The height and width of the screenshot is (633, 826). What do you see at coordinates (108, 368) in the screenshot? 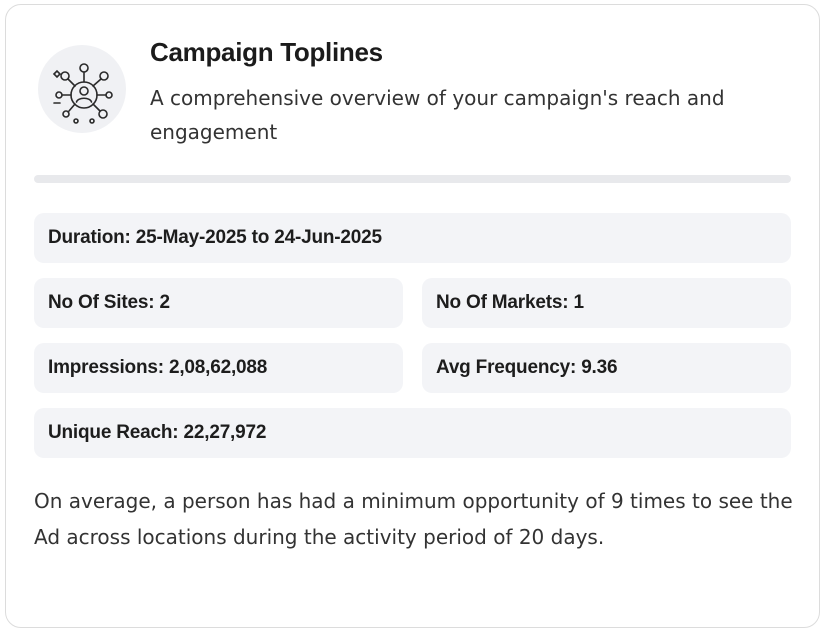
I see `stat-impressions-label: Impressions` at bounding box center [108, 368].